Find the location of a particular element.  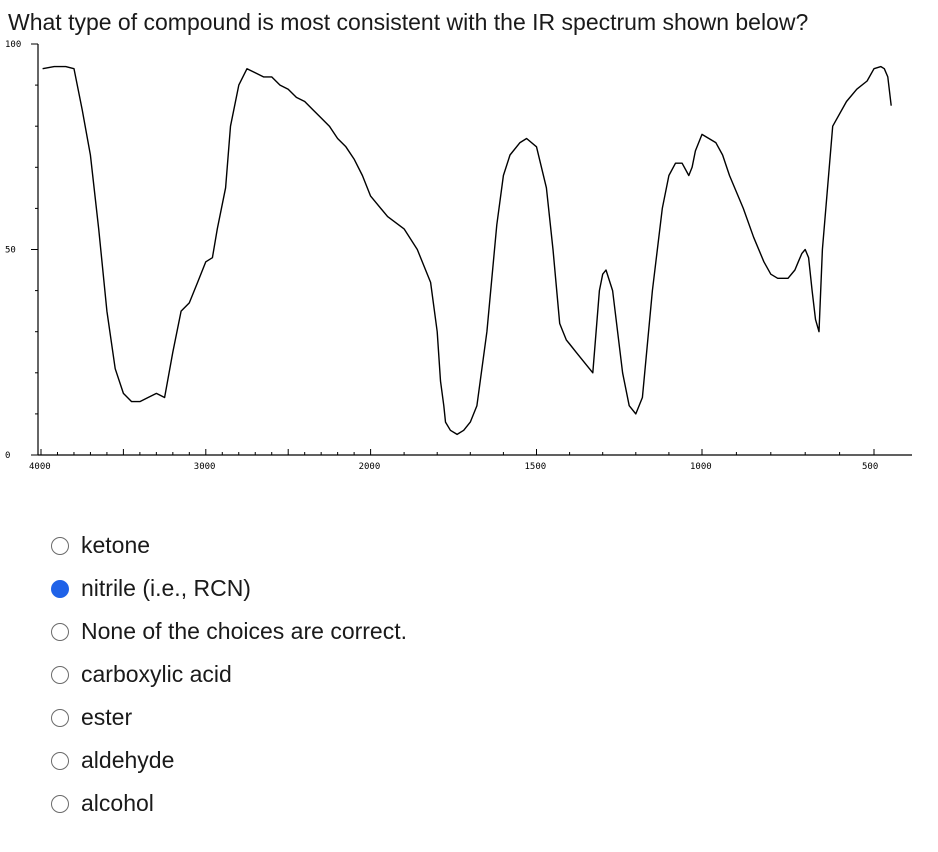

answer-option: aldehyde is located at coordinates (225, 760).